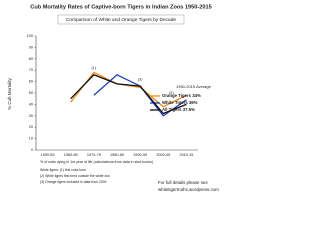 This screenshot has width=320, height=240. What do you see at coordinates (117, 155) in the screenshot?
I see `x-tick-label: 1980-89` at bounding box center [117, 155].